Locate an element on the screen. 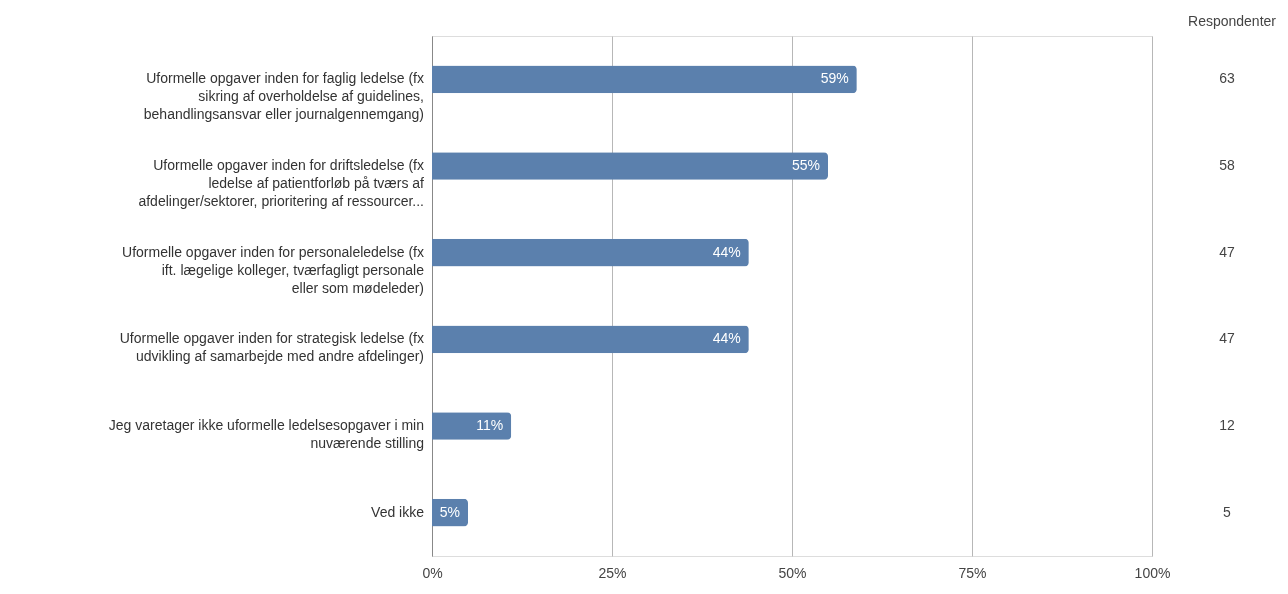 This screenshot has height=594, width=1288. text: 5 is located at coordinates (1227, 511).